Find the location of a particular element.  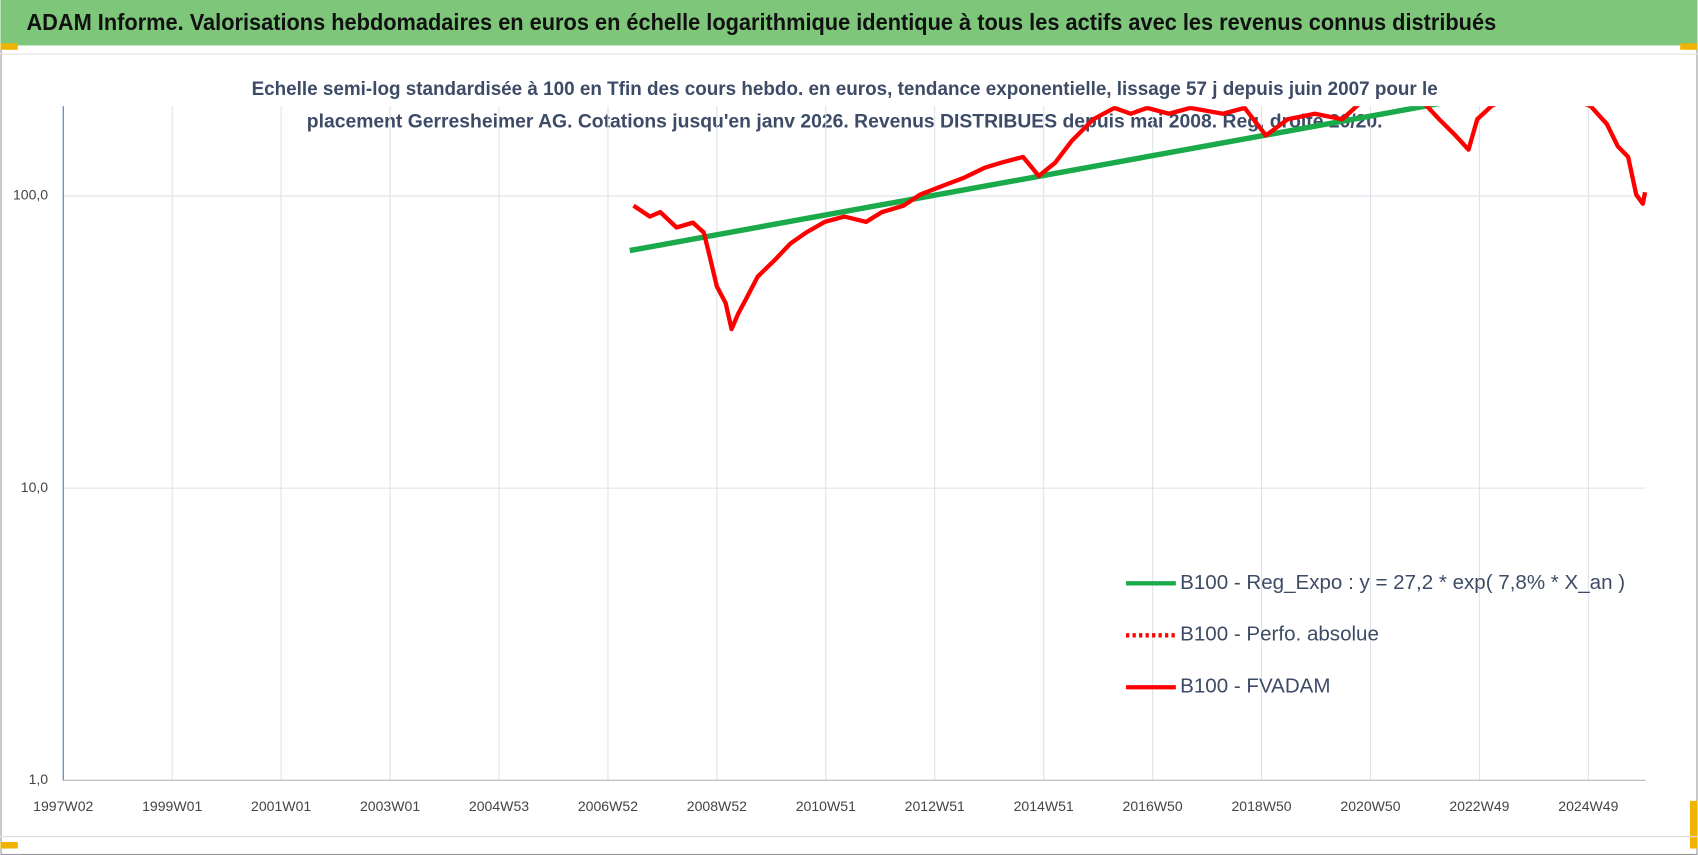

y-tick-label: 100,0 is located at coordinates (30, 195).